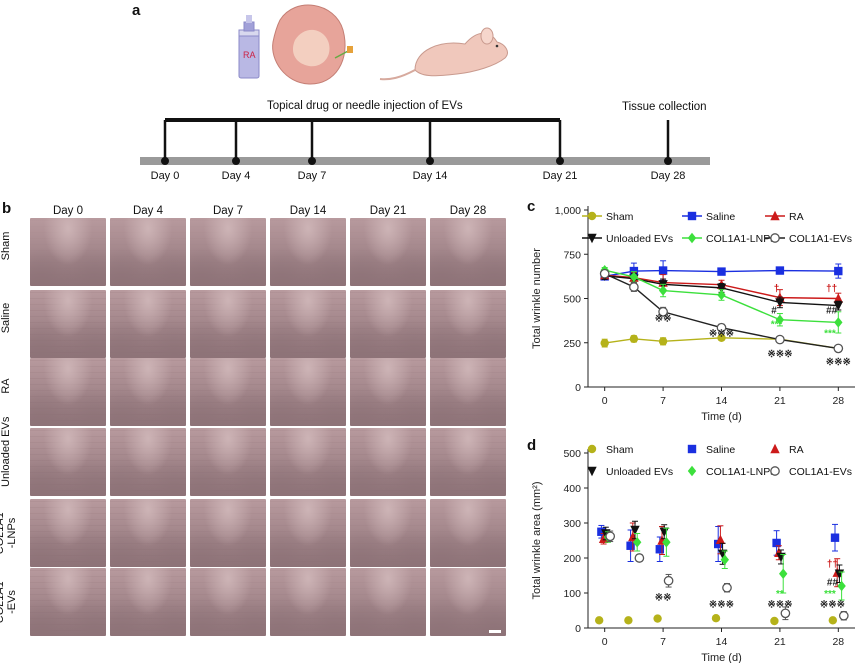 The height and width of the screenshot is (663, 865). I want to click on panel-c-letter: c, so click(531, 206).